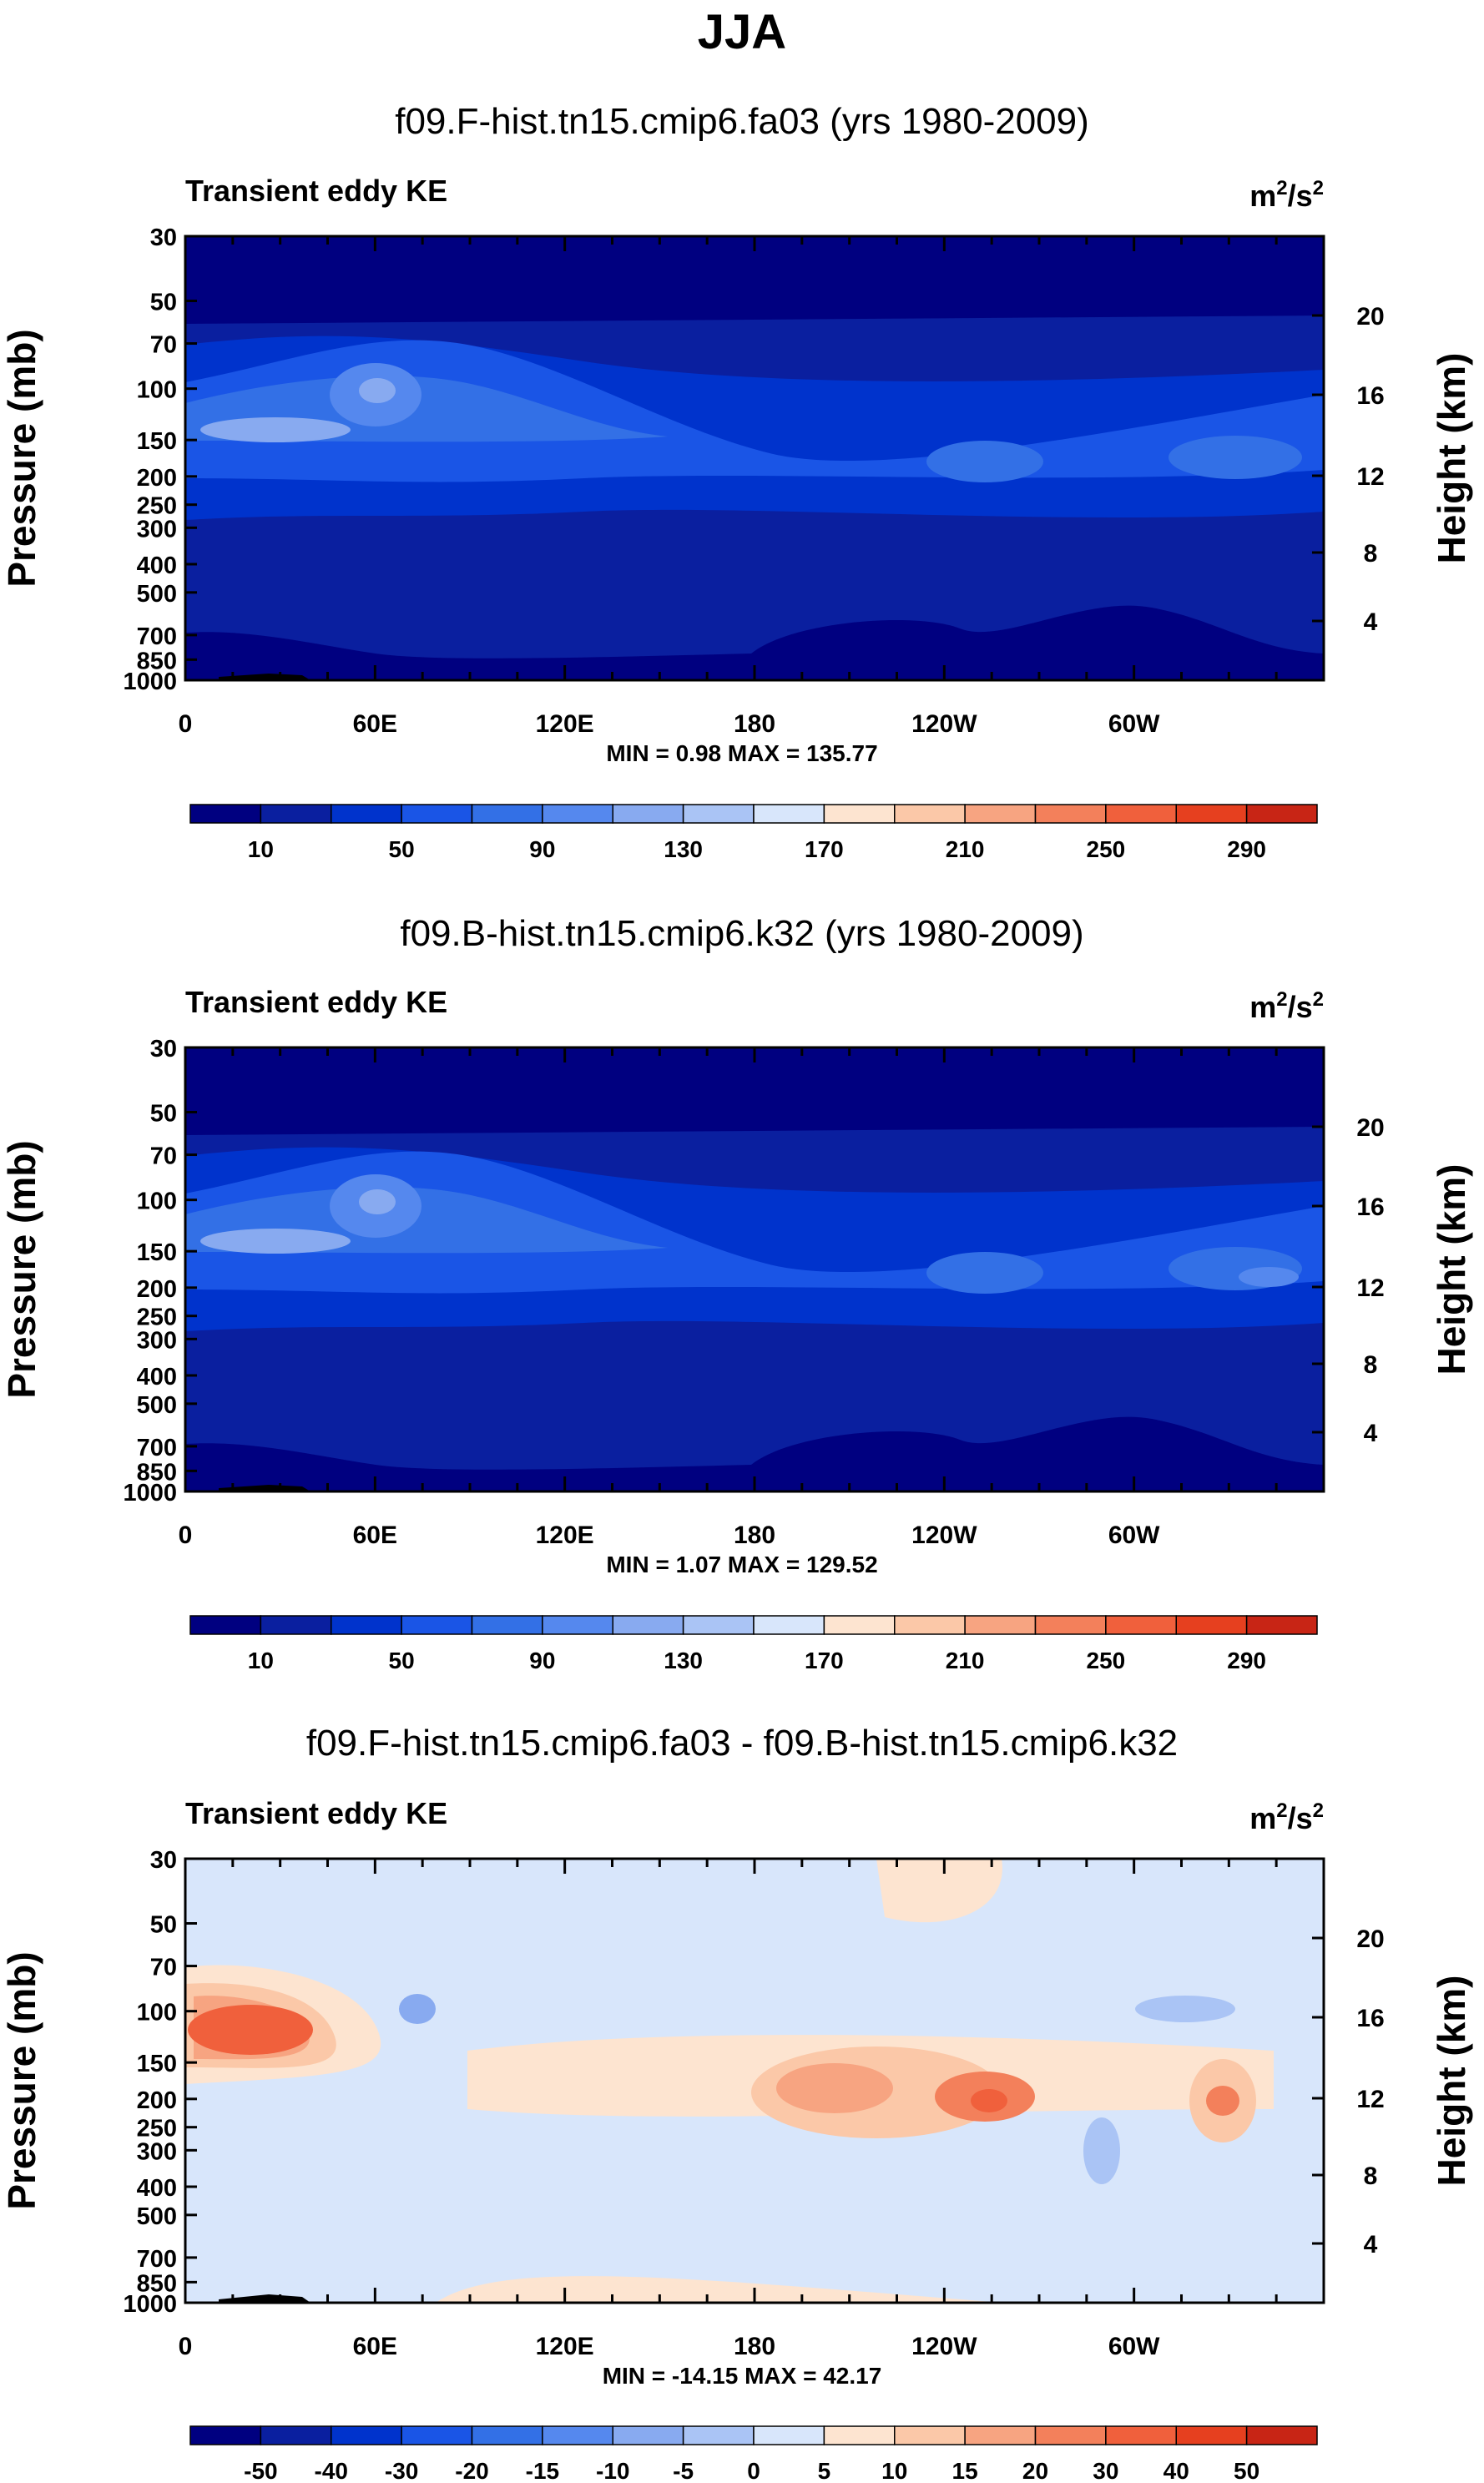 The height and width of the screenshot is (2483, 1484). What do you see at coordinates (741, 1565) in the screenshot?
I see `min-max-stats: MIN = 1.07 MAX = 129.52` at bounding box center [741, 1565].